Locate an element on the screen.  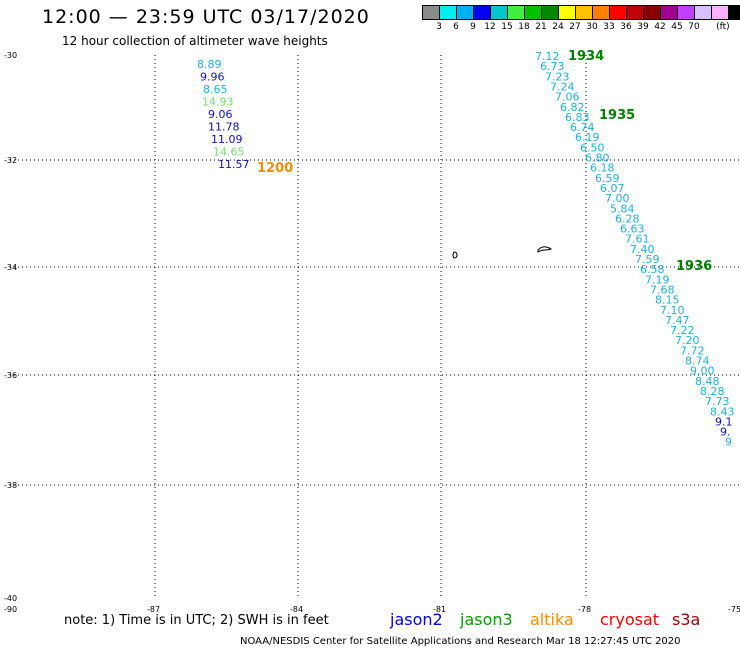
wave-height-label: 11.57 is located at coordinates (234, 164).